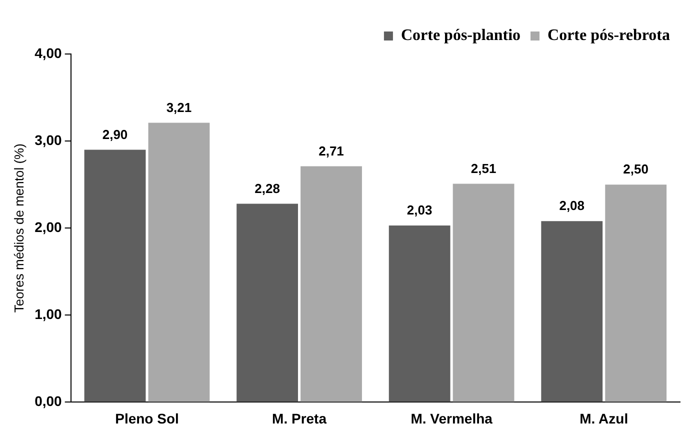  I want to click on data-label: 2,51, so click(483, 168).